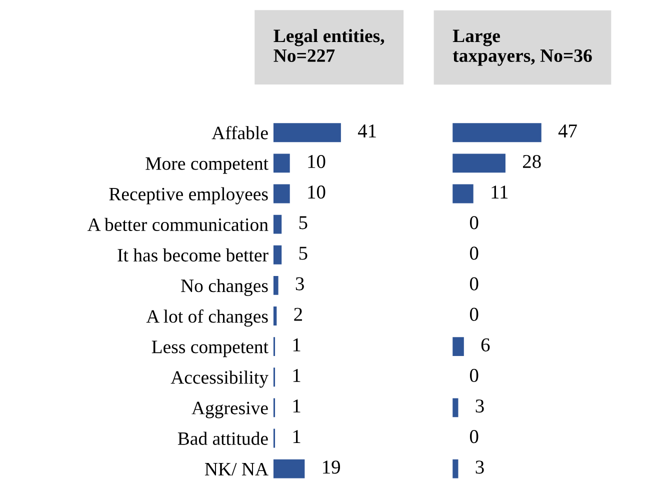 This screenshot has height=489, width=654. What do you see at coordinates (230, 410) in the screenshot?
I see `y-tick-label: Aggresive` at bounding box center [230, 410].